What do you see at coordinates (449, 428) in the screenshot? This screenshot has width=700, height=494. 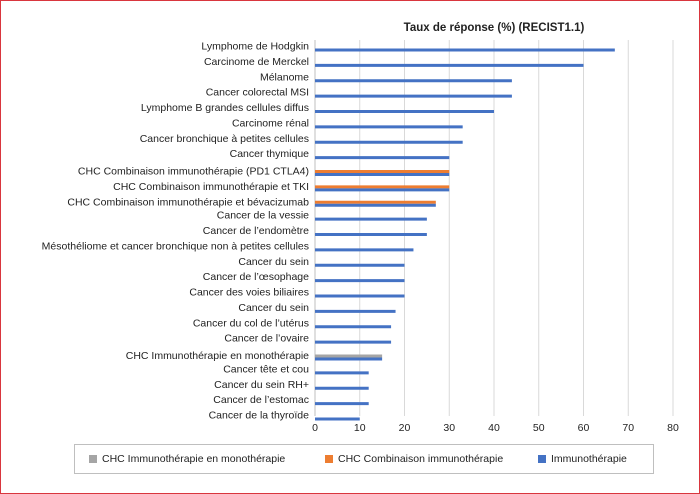 I see `x-tick-label: 30` at bounding box center [449, 428].